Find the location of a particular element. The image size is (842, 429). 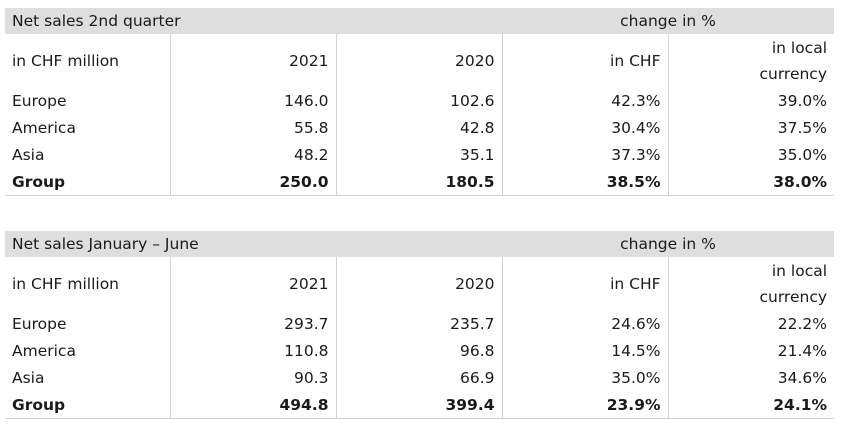

cell-2020: 102.6 is located at coordinates (418, 100).